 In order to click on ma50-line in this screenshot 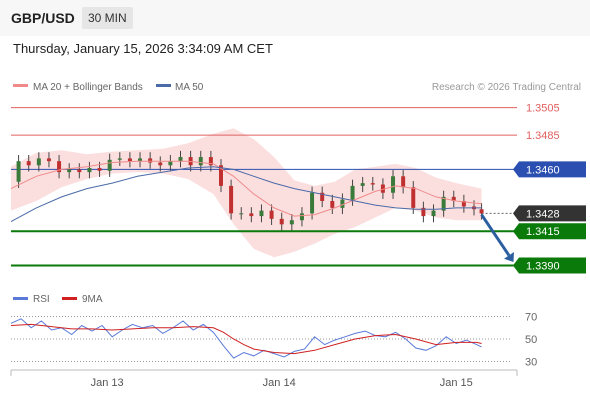, I will do `click(246, 194)`.